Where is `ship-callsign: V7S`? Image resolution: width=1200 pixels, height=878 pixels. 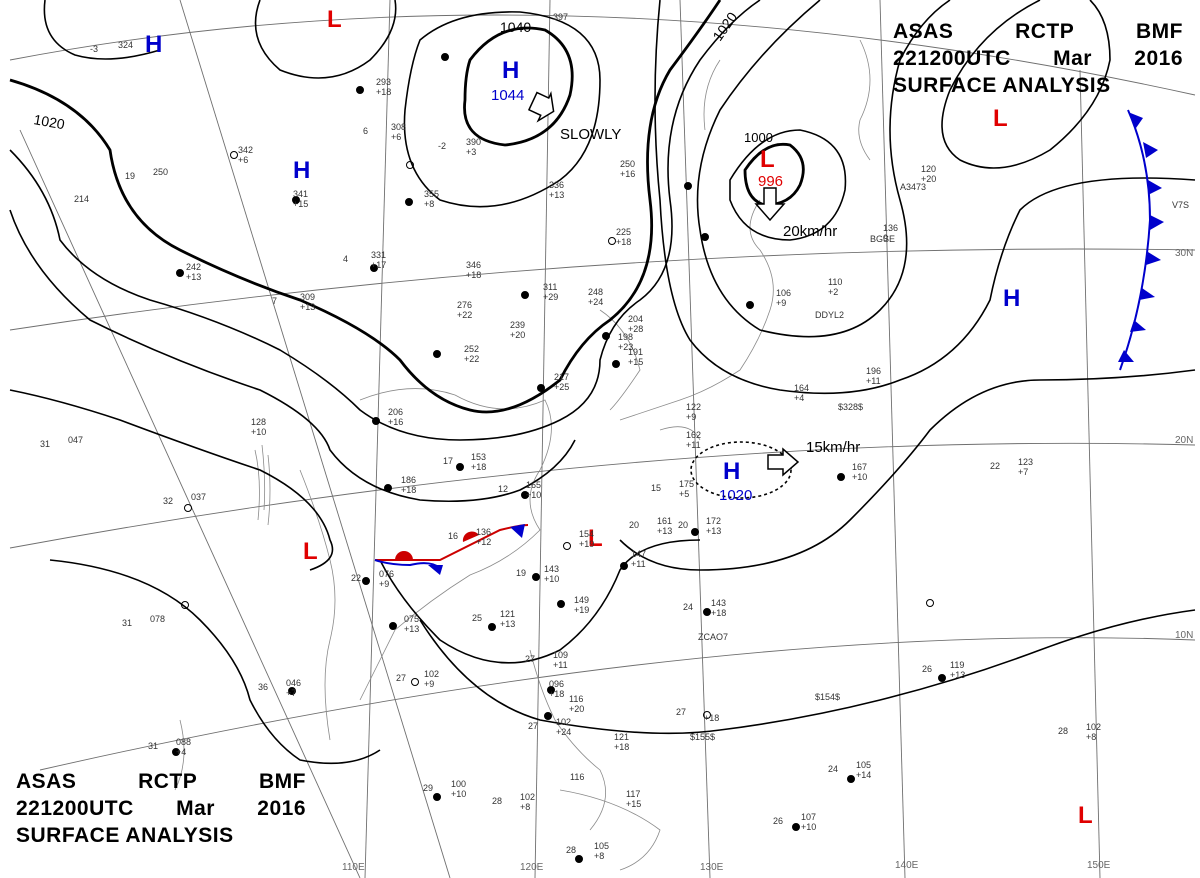
ship-callsign: V7S is located at coordinates (1180, 205).